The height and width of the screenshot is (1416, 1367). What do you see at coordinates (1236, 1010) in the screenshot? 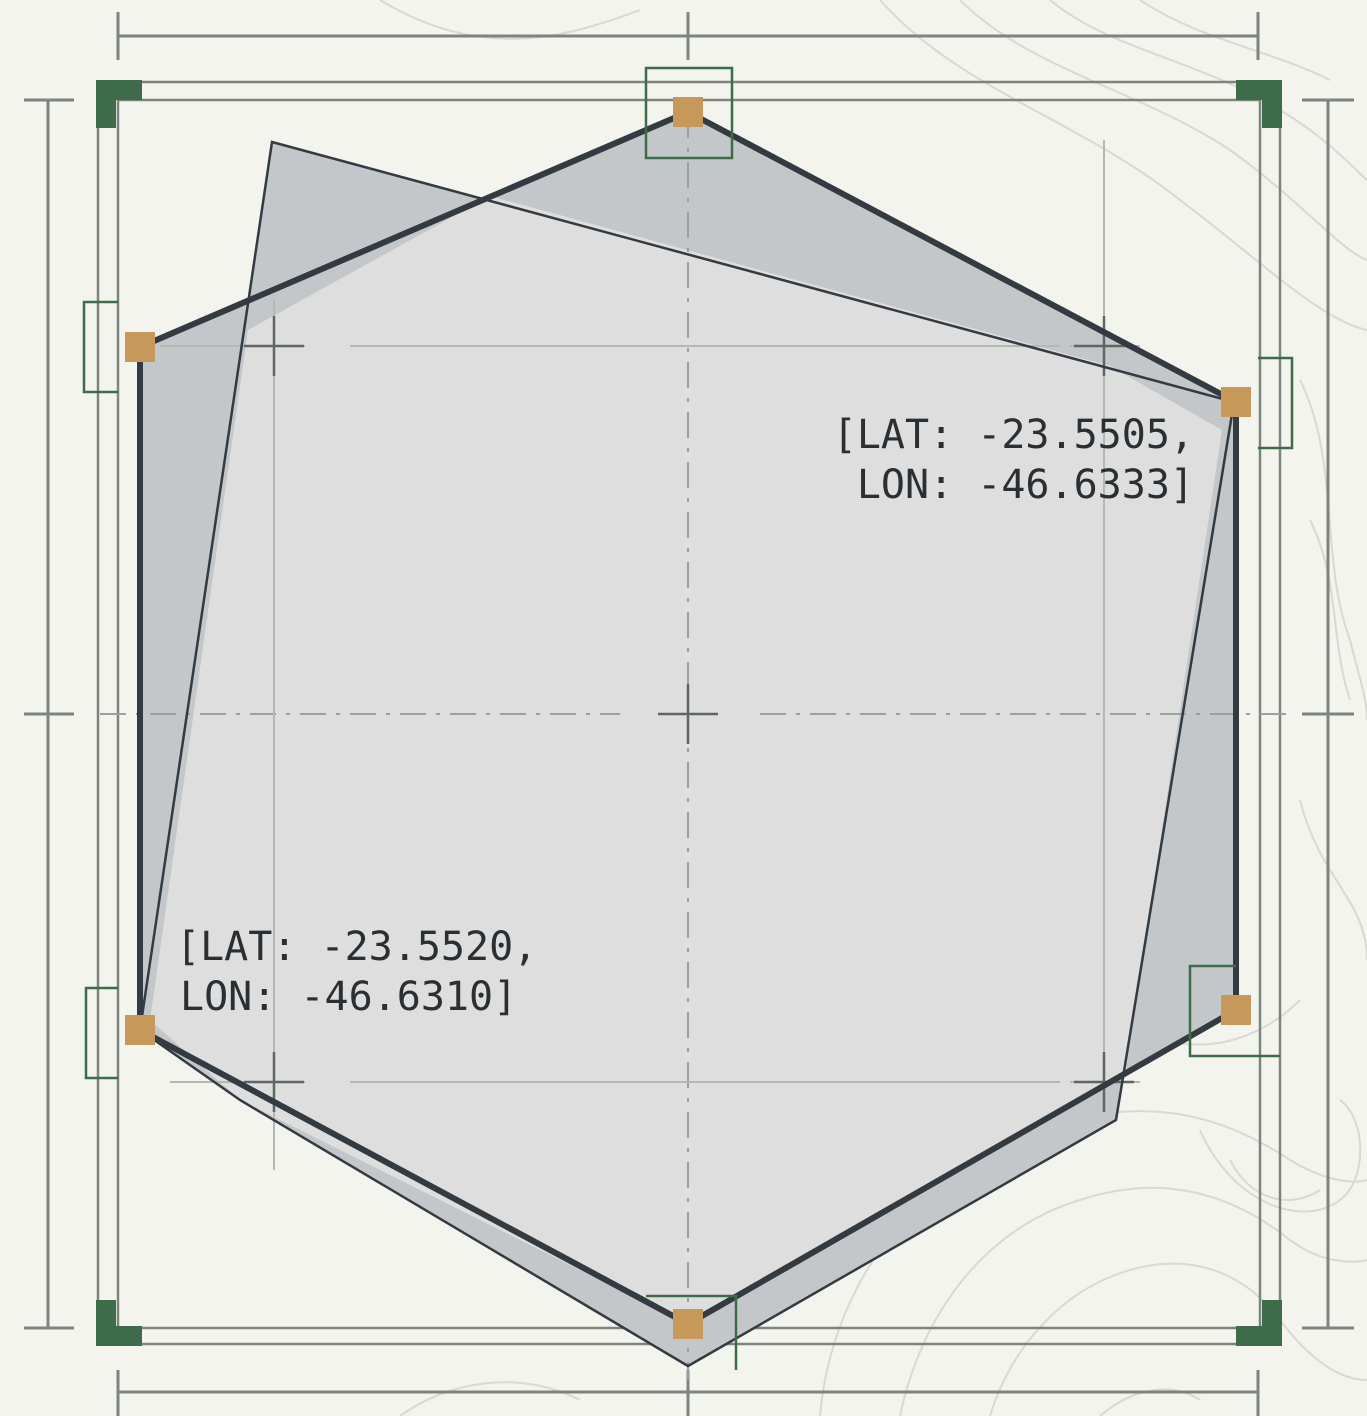
I see `vertex-lower-right` at bounding box center [1236, 1010].